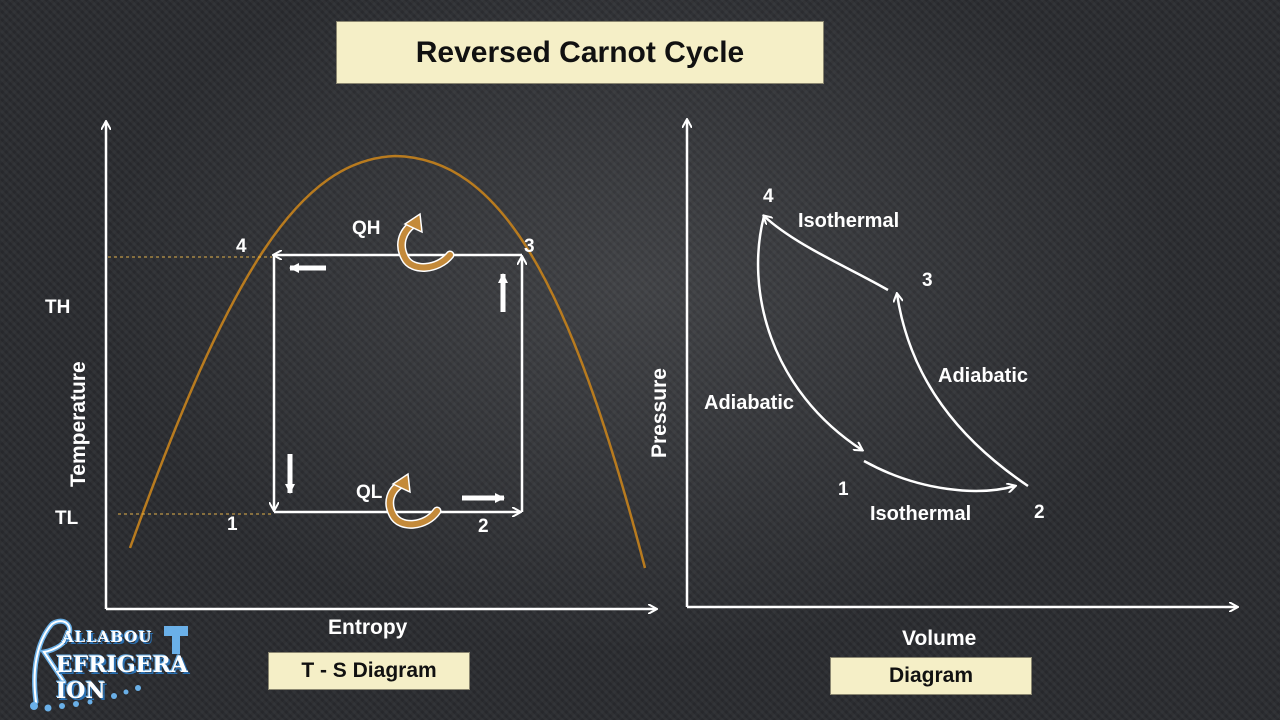 The width and height of the screenshot is (1280, 720). I want to click on pv-point-2: 2, so click(1039, 512).